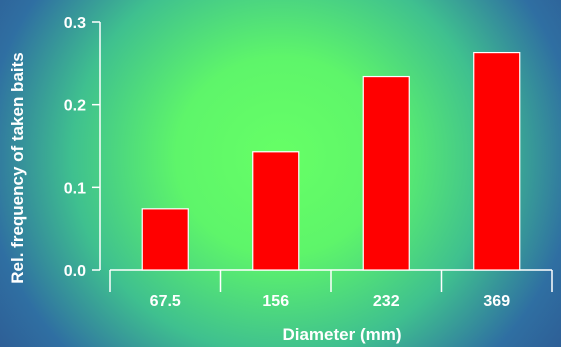 The image size is (561, 347). What do you see at coordinates (331, 289) in the screenshot?
I see `x-axis: 67.5 156 232 369` at bounding box center [331, 289].